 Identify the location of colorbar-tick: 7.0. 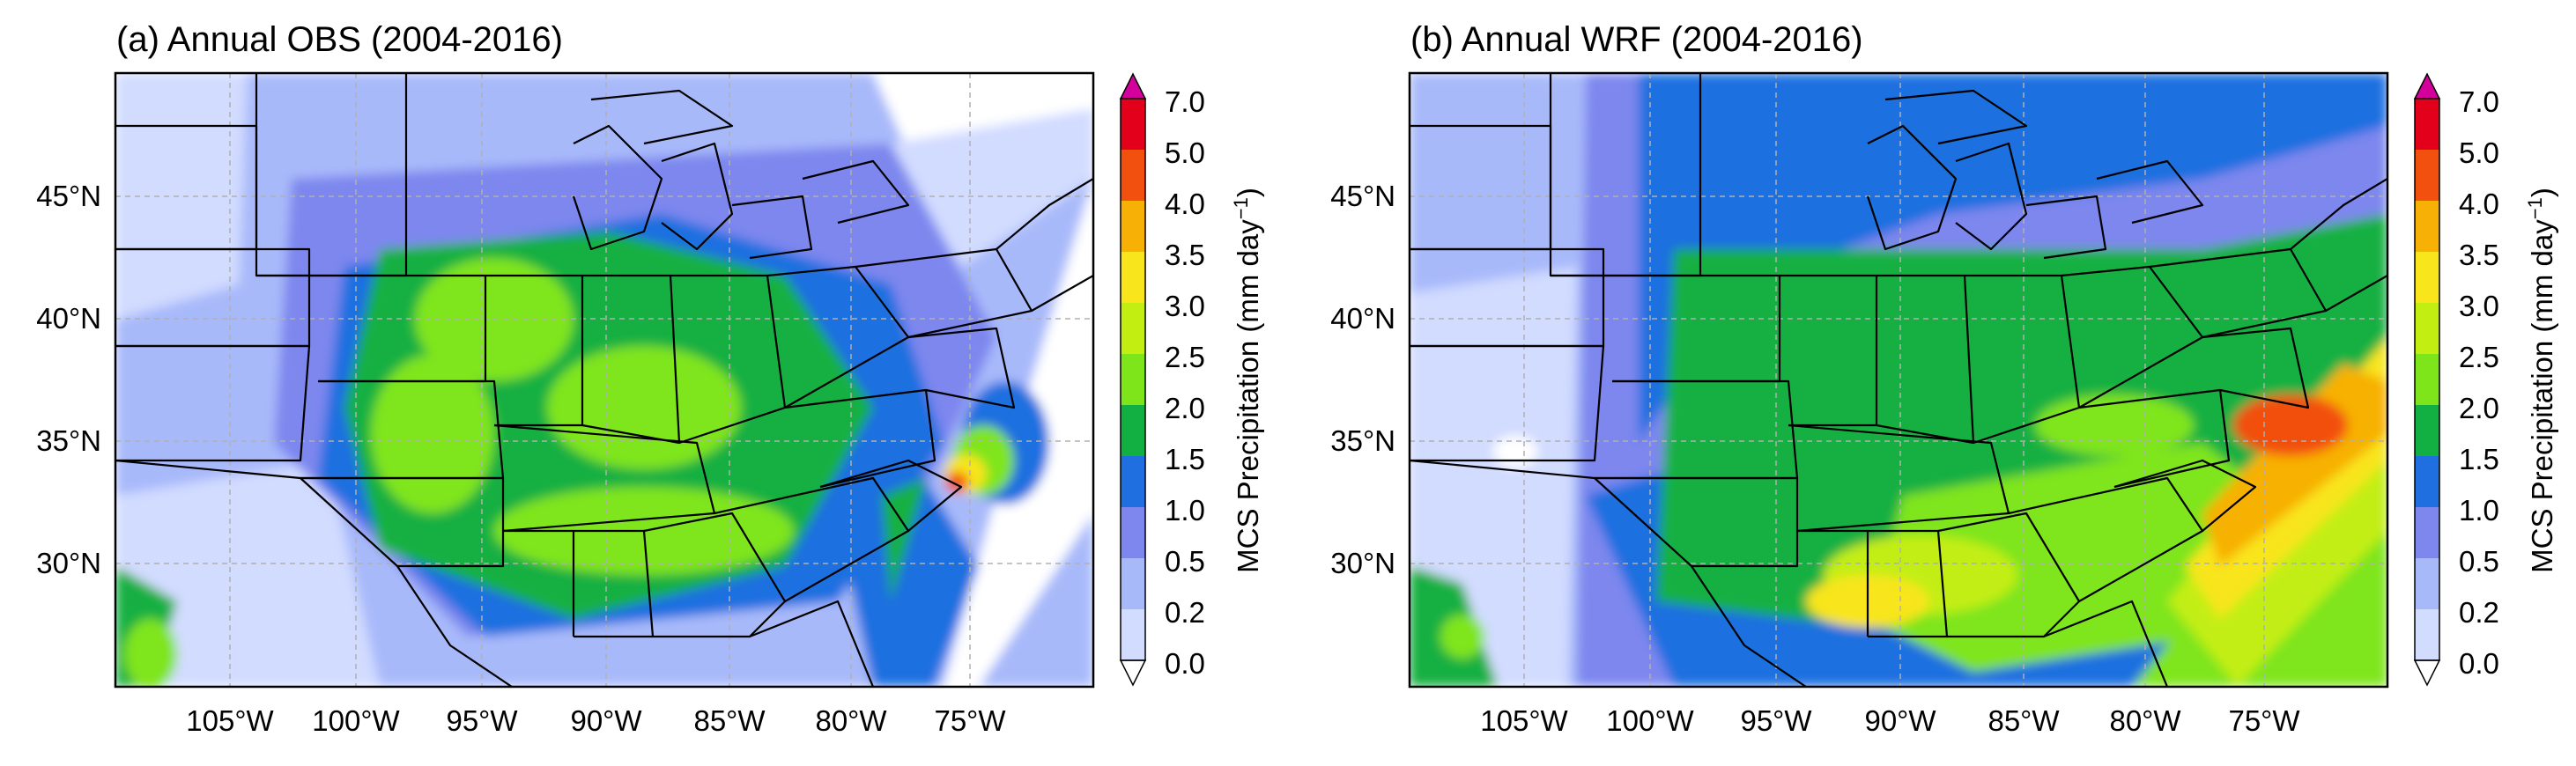
(1185, 101).